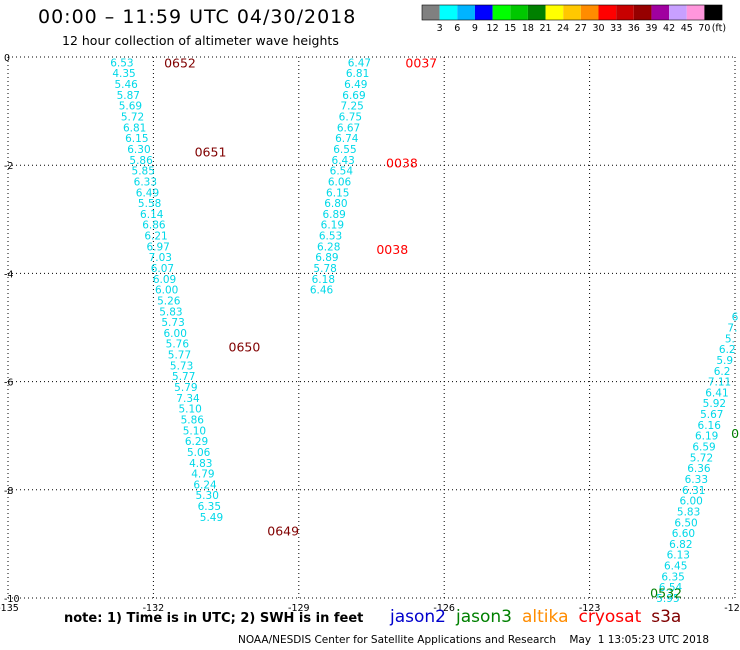 This screenshot has height=650, width=740. I want to click on wave-height-value: 7.11, so click(719, 383).